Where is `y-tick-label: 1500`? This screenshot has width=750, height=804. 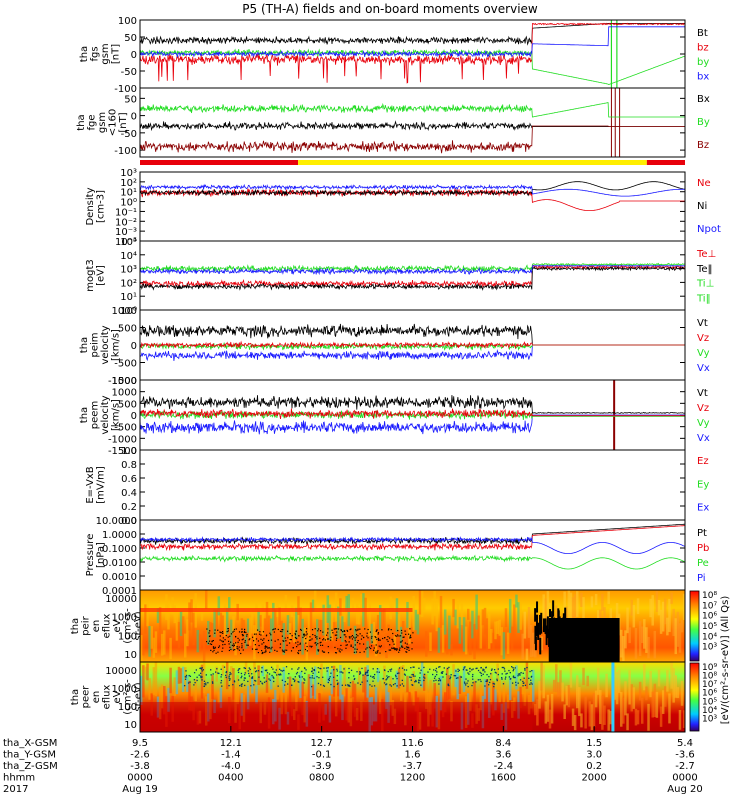
y-tick-label: 1500 is located at coordinates (124, 381).